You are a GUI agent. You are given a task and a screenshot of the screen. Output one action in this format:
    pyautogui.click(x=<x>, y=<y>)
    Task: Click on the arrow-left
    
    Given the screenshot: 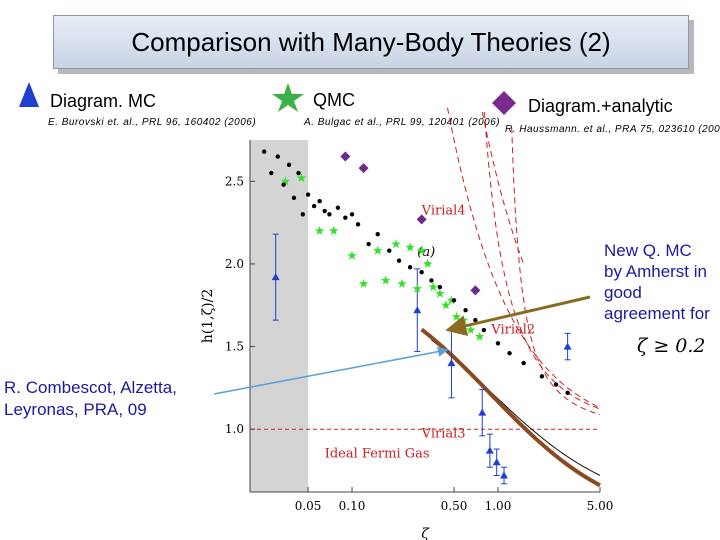 What is the action you would take?
    pyautogui.click(x=331, y=370)
    